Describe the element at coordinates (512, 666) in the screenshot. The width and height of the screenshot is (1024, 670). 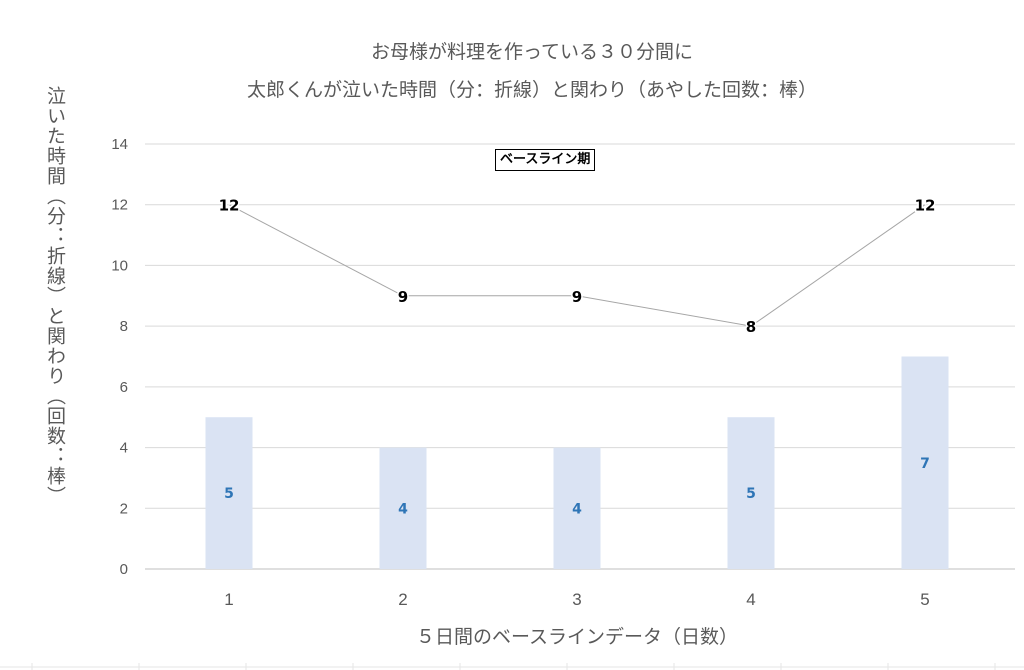
I see `bottom-gridline-strip` at that location.